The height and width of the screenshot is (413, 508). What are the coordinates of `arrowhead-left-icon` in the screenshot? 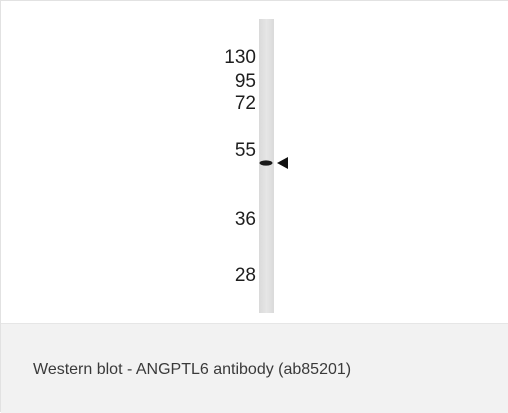 It's located at (282, 163).